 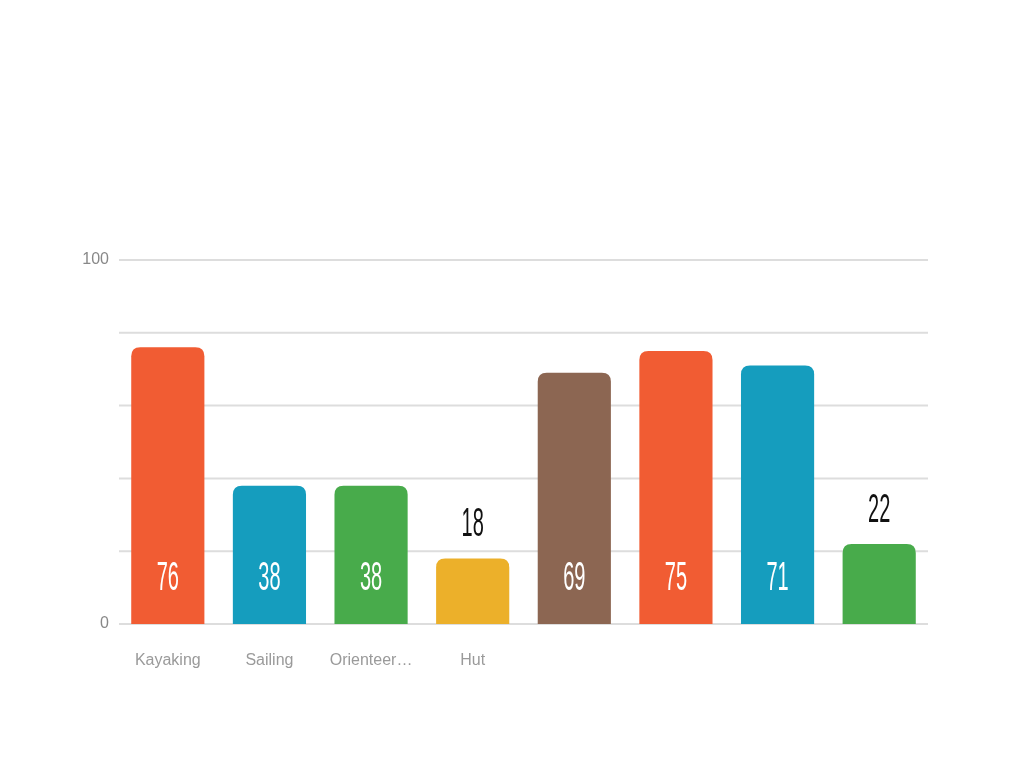 What do you see at coordinates (879, 508) in the screenshot?
I see `data-label: 22` at bounding box center [879, 508].